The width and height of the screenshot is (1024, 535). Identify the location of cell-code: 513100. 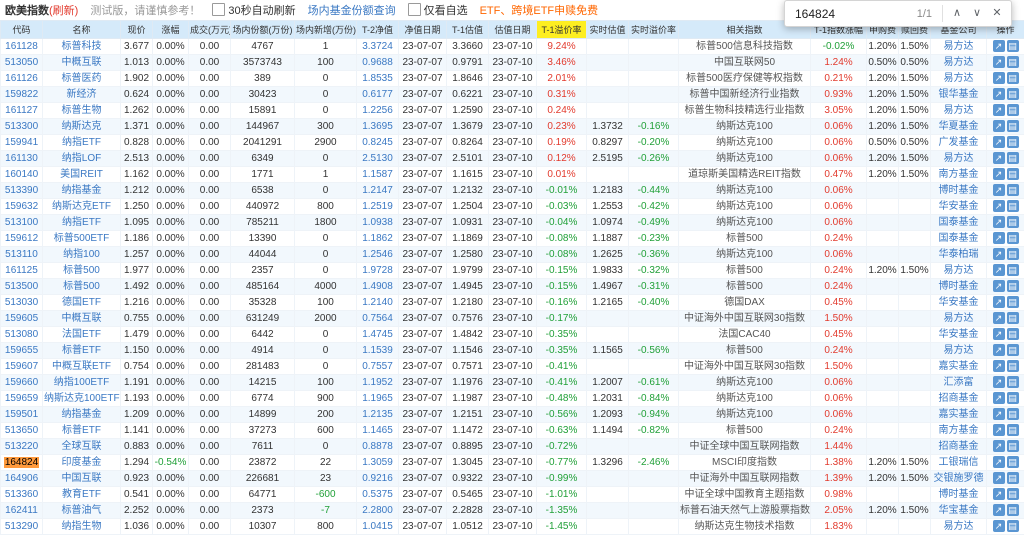
(22, 223).